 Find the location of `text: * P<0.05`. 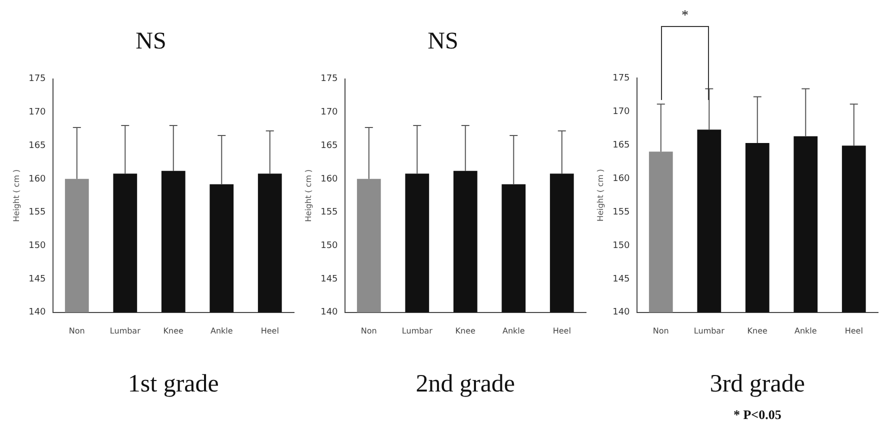

text: * P<0.05 is located at coordinates (757, 414).